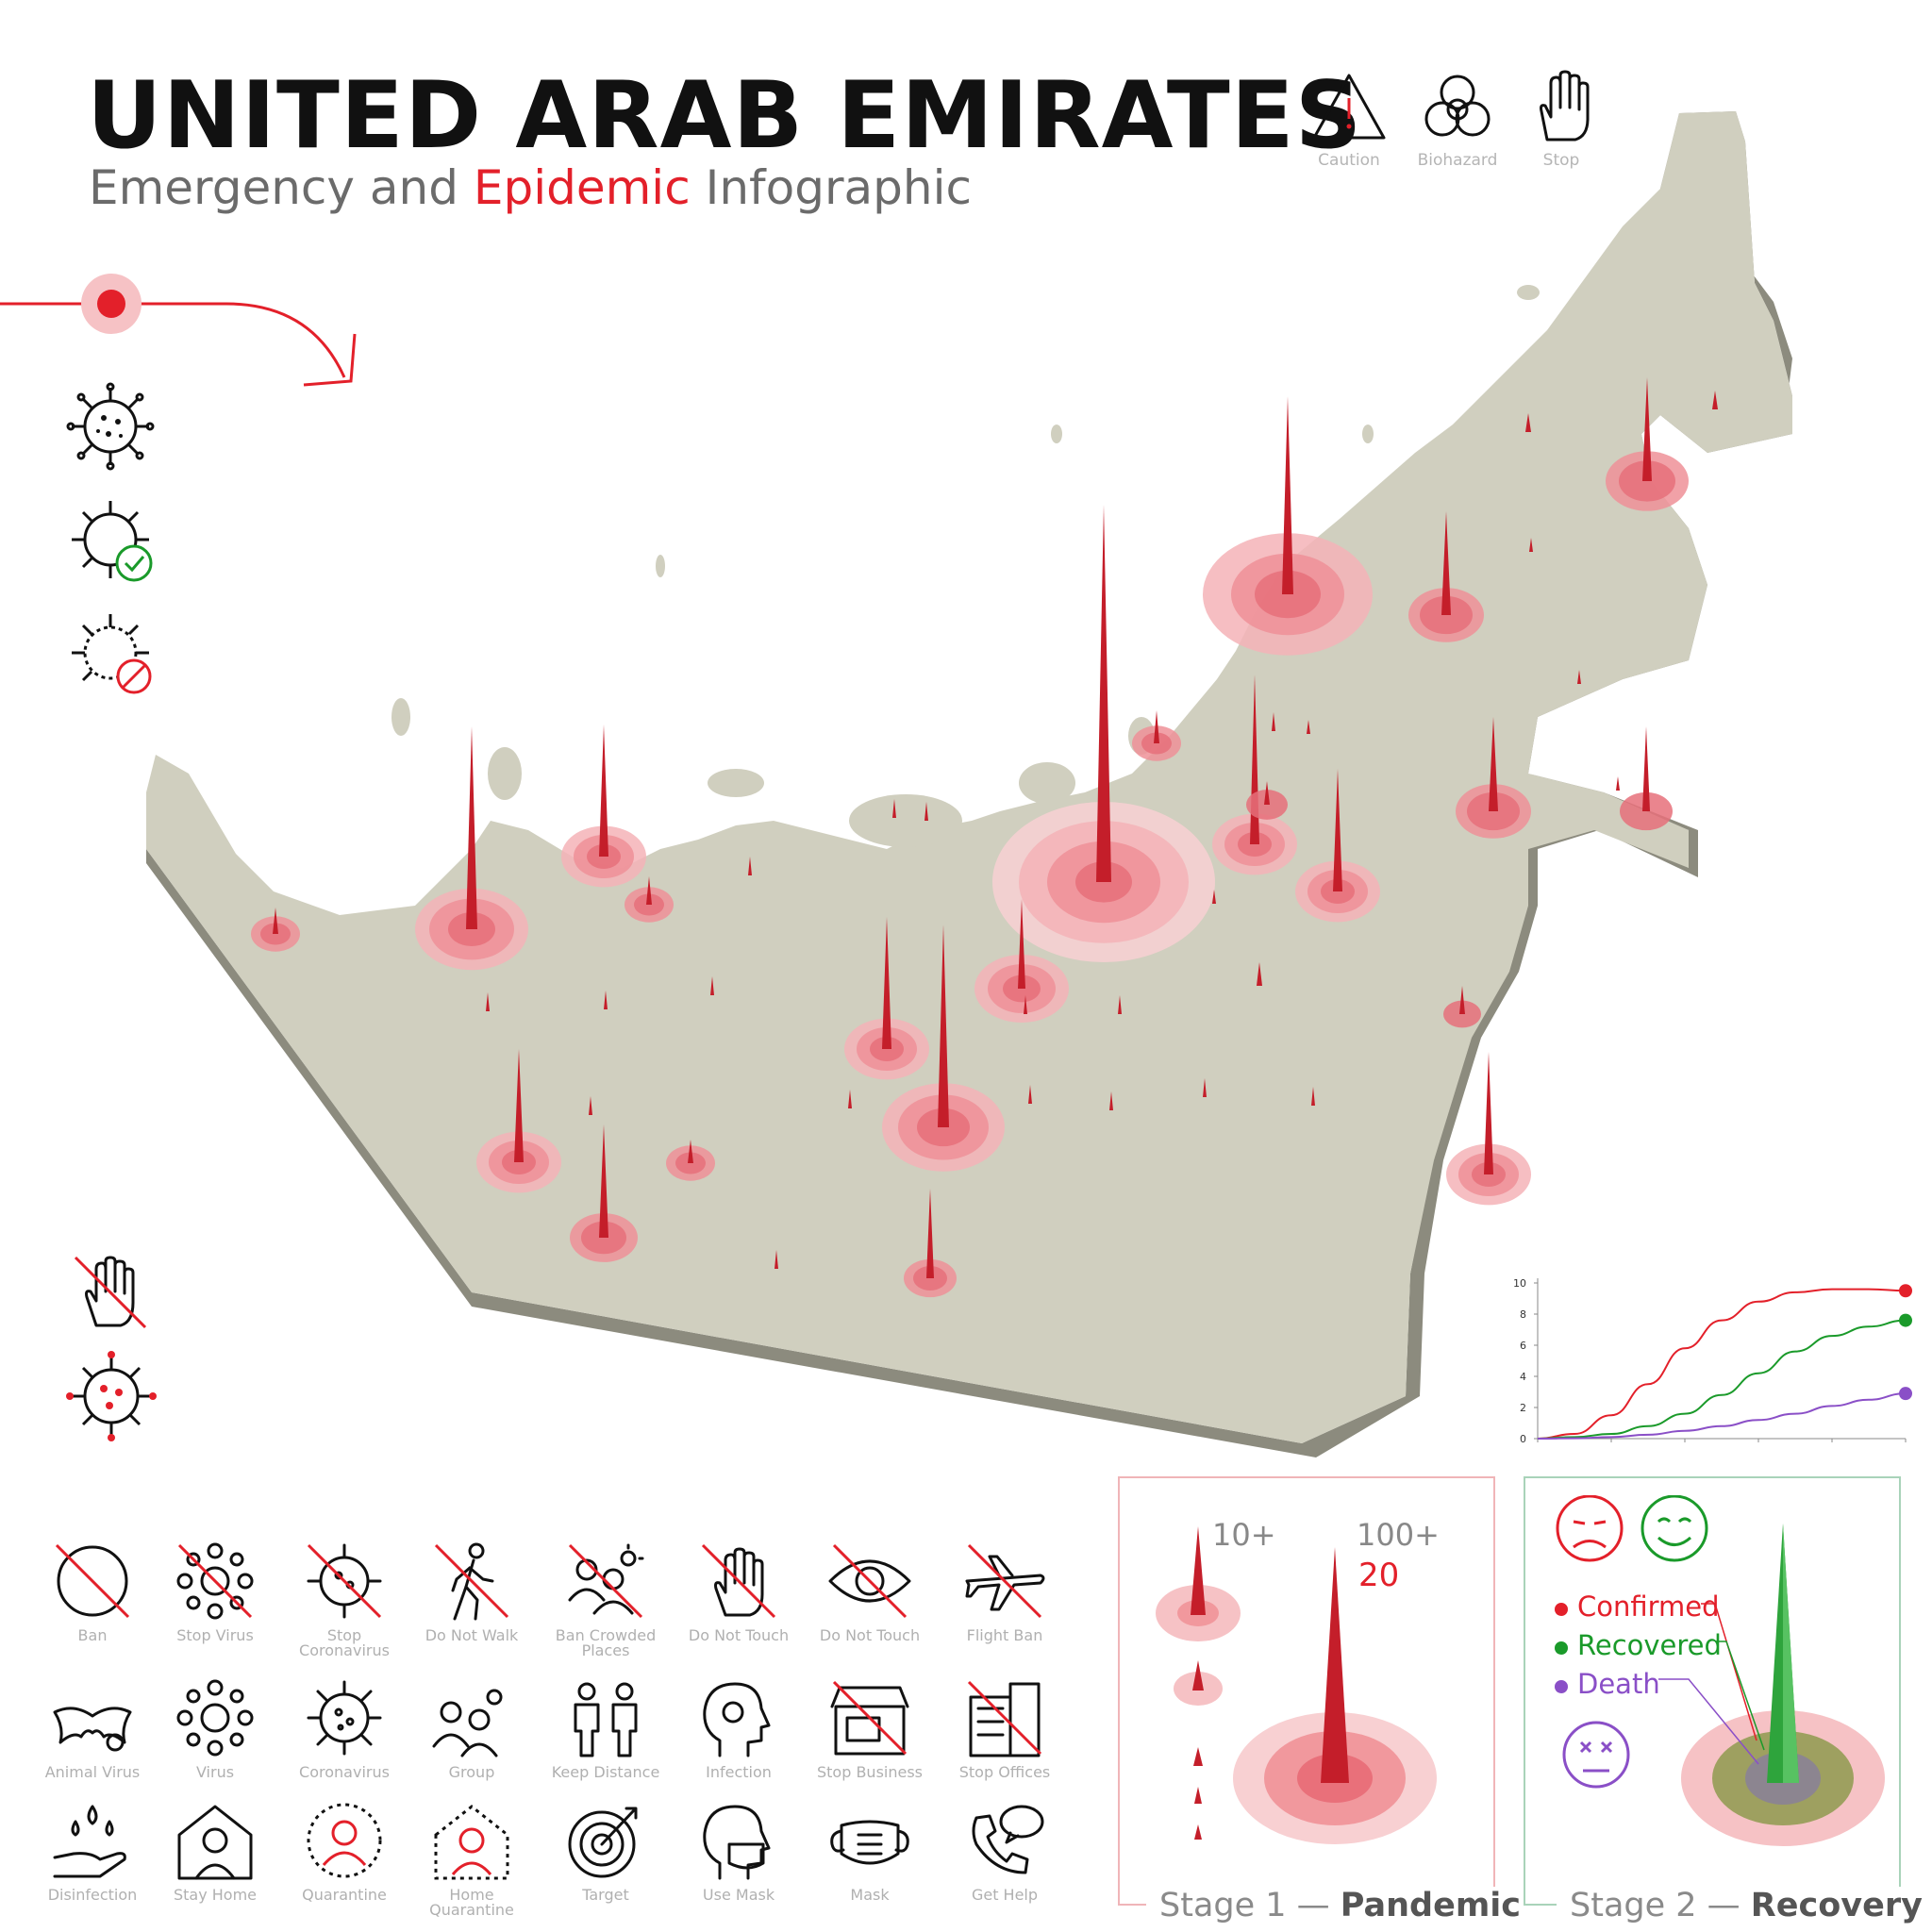 This screenshot has width=1932, height=1932. I want to click on grid-item-quarantine: Quarantine, so click(345, 1850).